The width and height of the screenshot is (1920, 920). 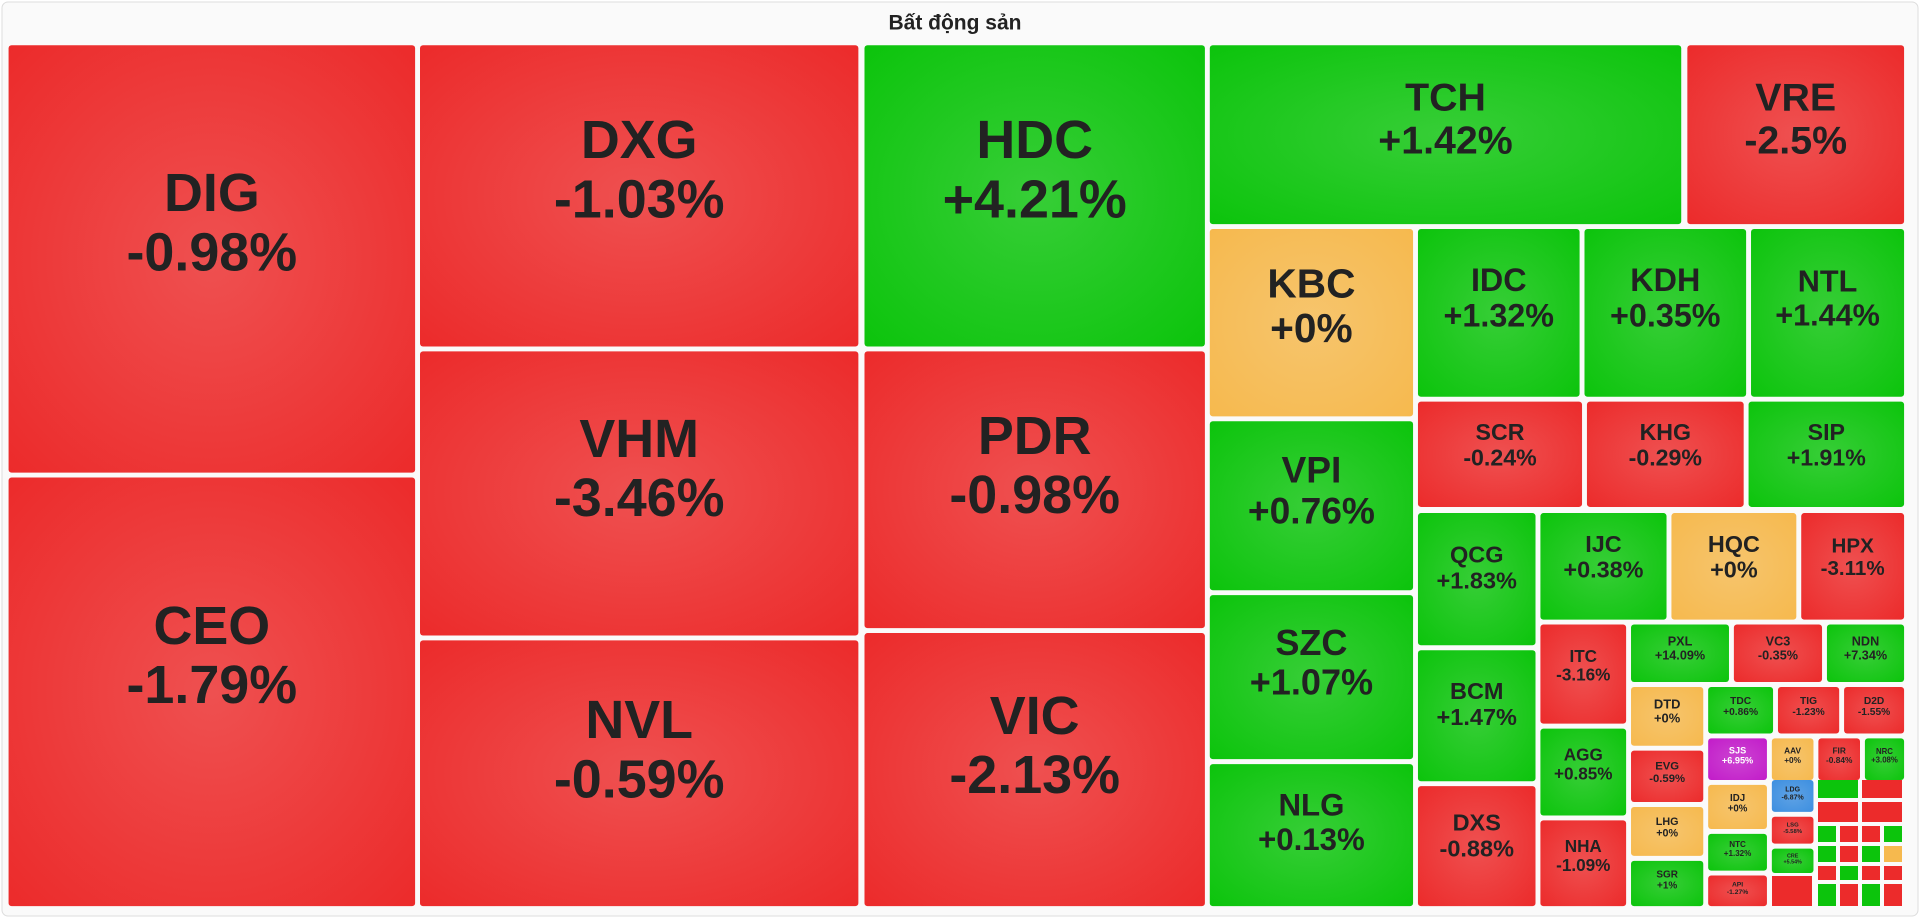 I want to click on change-label: -1.03%, so click(x=639, y=199).